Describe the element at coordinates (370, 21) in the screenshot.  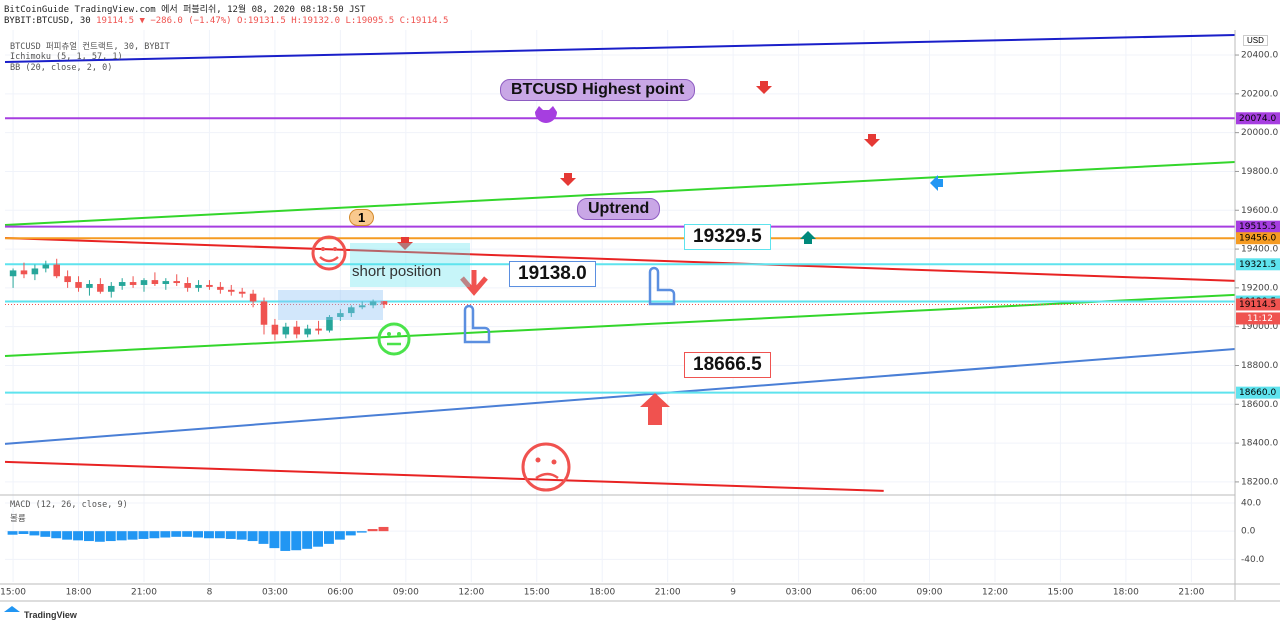
I see `low: L:19095.5` at that location.